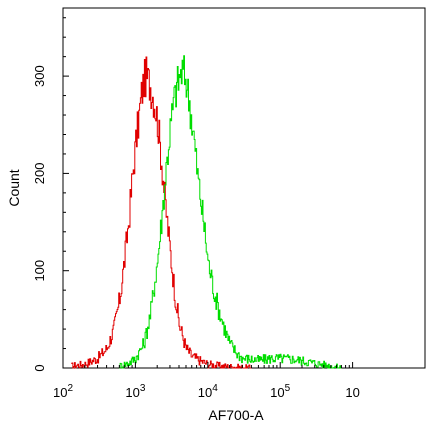 This screenshot has width=435, height=427. Describe the element at coordinates (39, 174) in the screenshot. I see `y-tick-label: 200` at that location.